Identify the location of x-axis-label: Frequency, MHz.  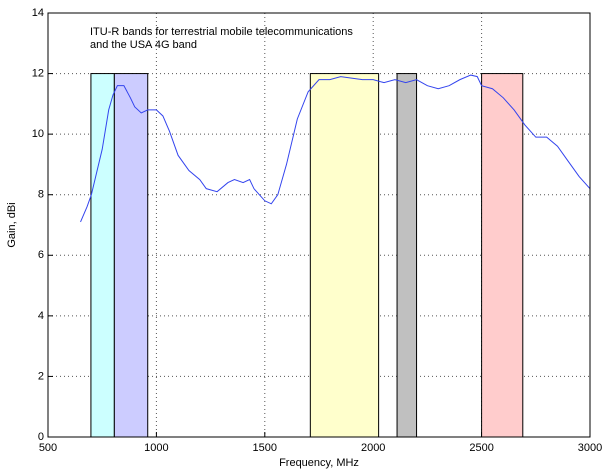
(319, 463).